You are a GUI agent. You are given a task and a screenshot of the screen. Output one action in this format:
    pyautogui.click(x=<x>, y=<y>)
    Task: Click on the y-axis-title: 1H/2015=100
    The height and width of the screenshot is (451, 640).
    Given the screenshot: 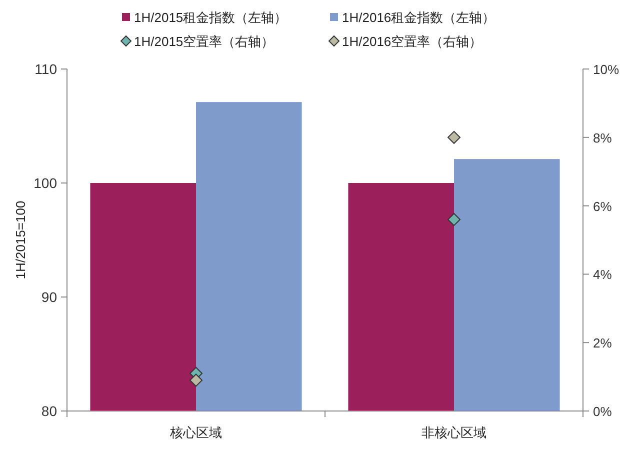 What is the action you would take?
    pyautogui.click(x=20, y=240)
    